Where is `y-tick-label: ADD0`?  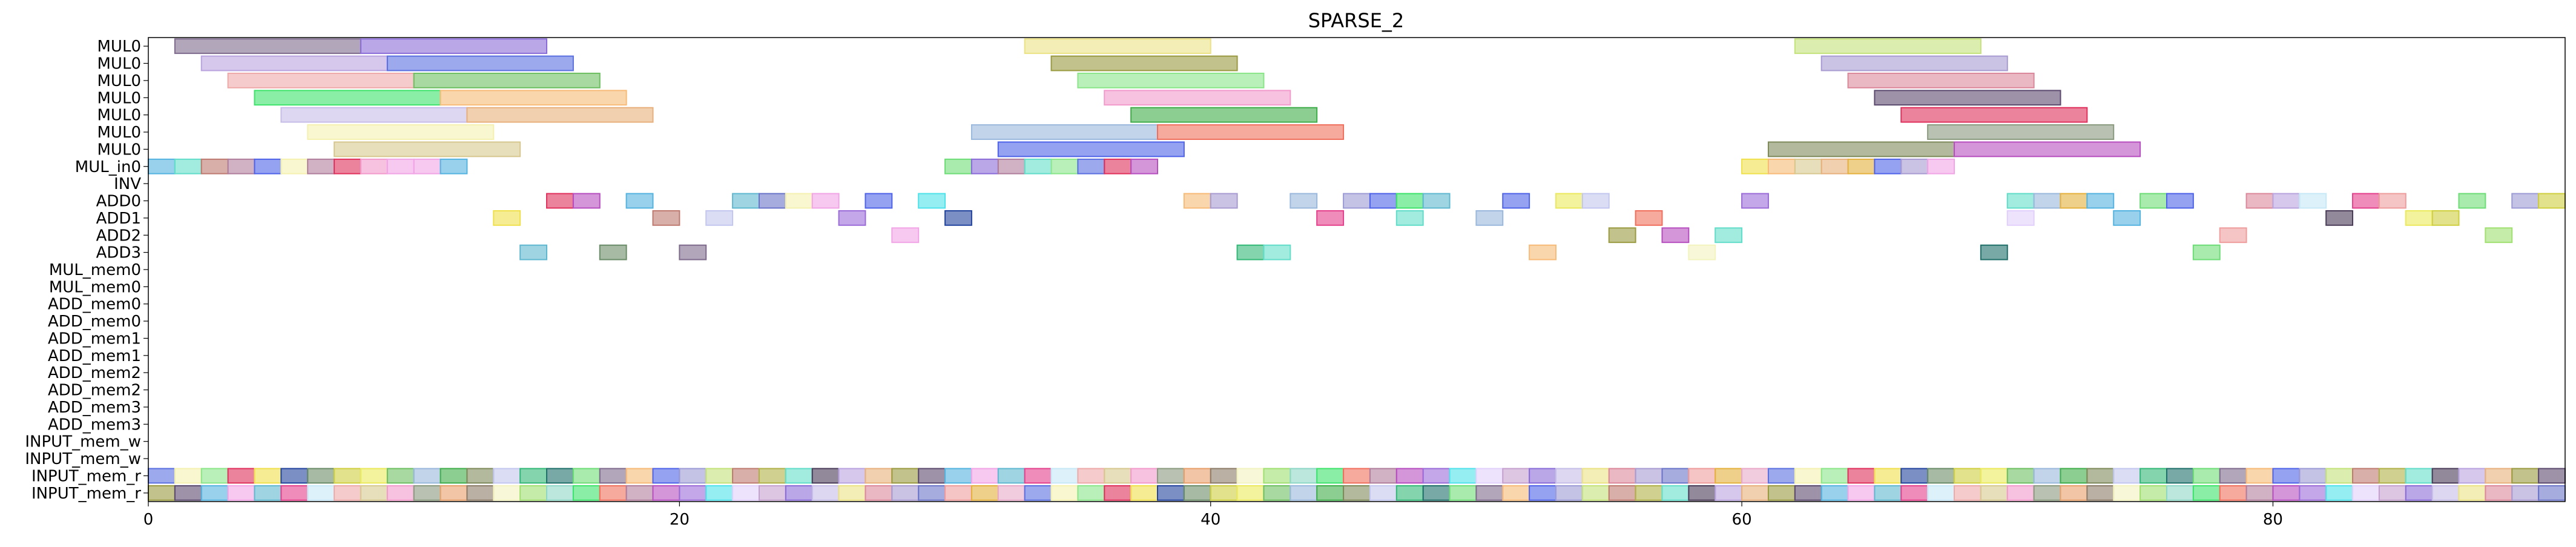
y-tick-label: ADD0 is located at coordinates (118, 202).